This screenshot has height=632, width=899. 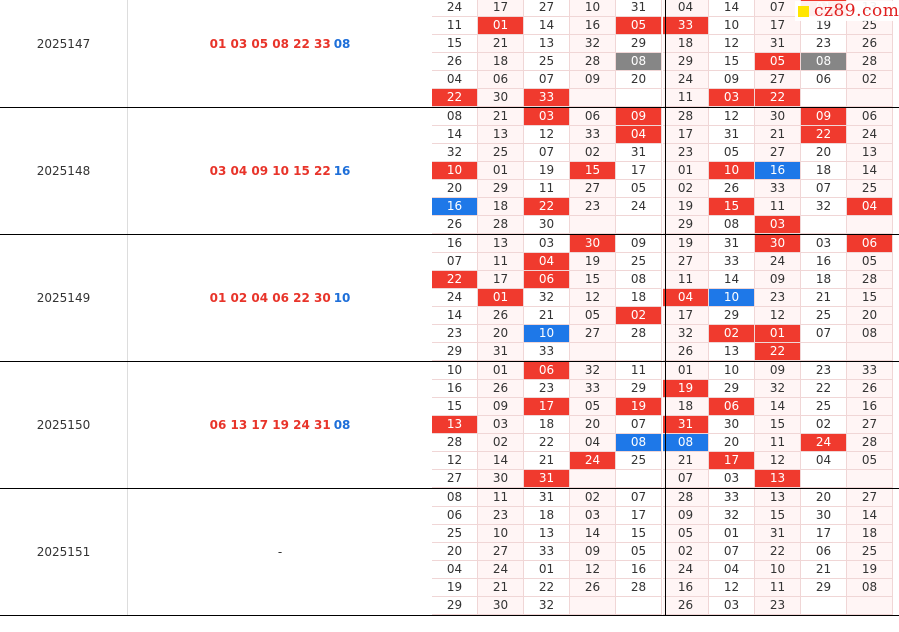 I want to click on draw-result: 03 04 09 10 15 22 16, so click(x=280, y=171).